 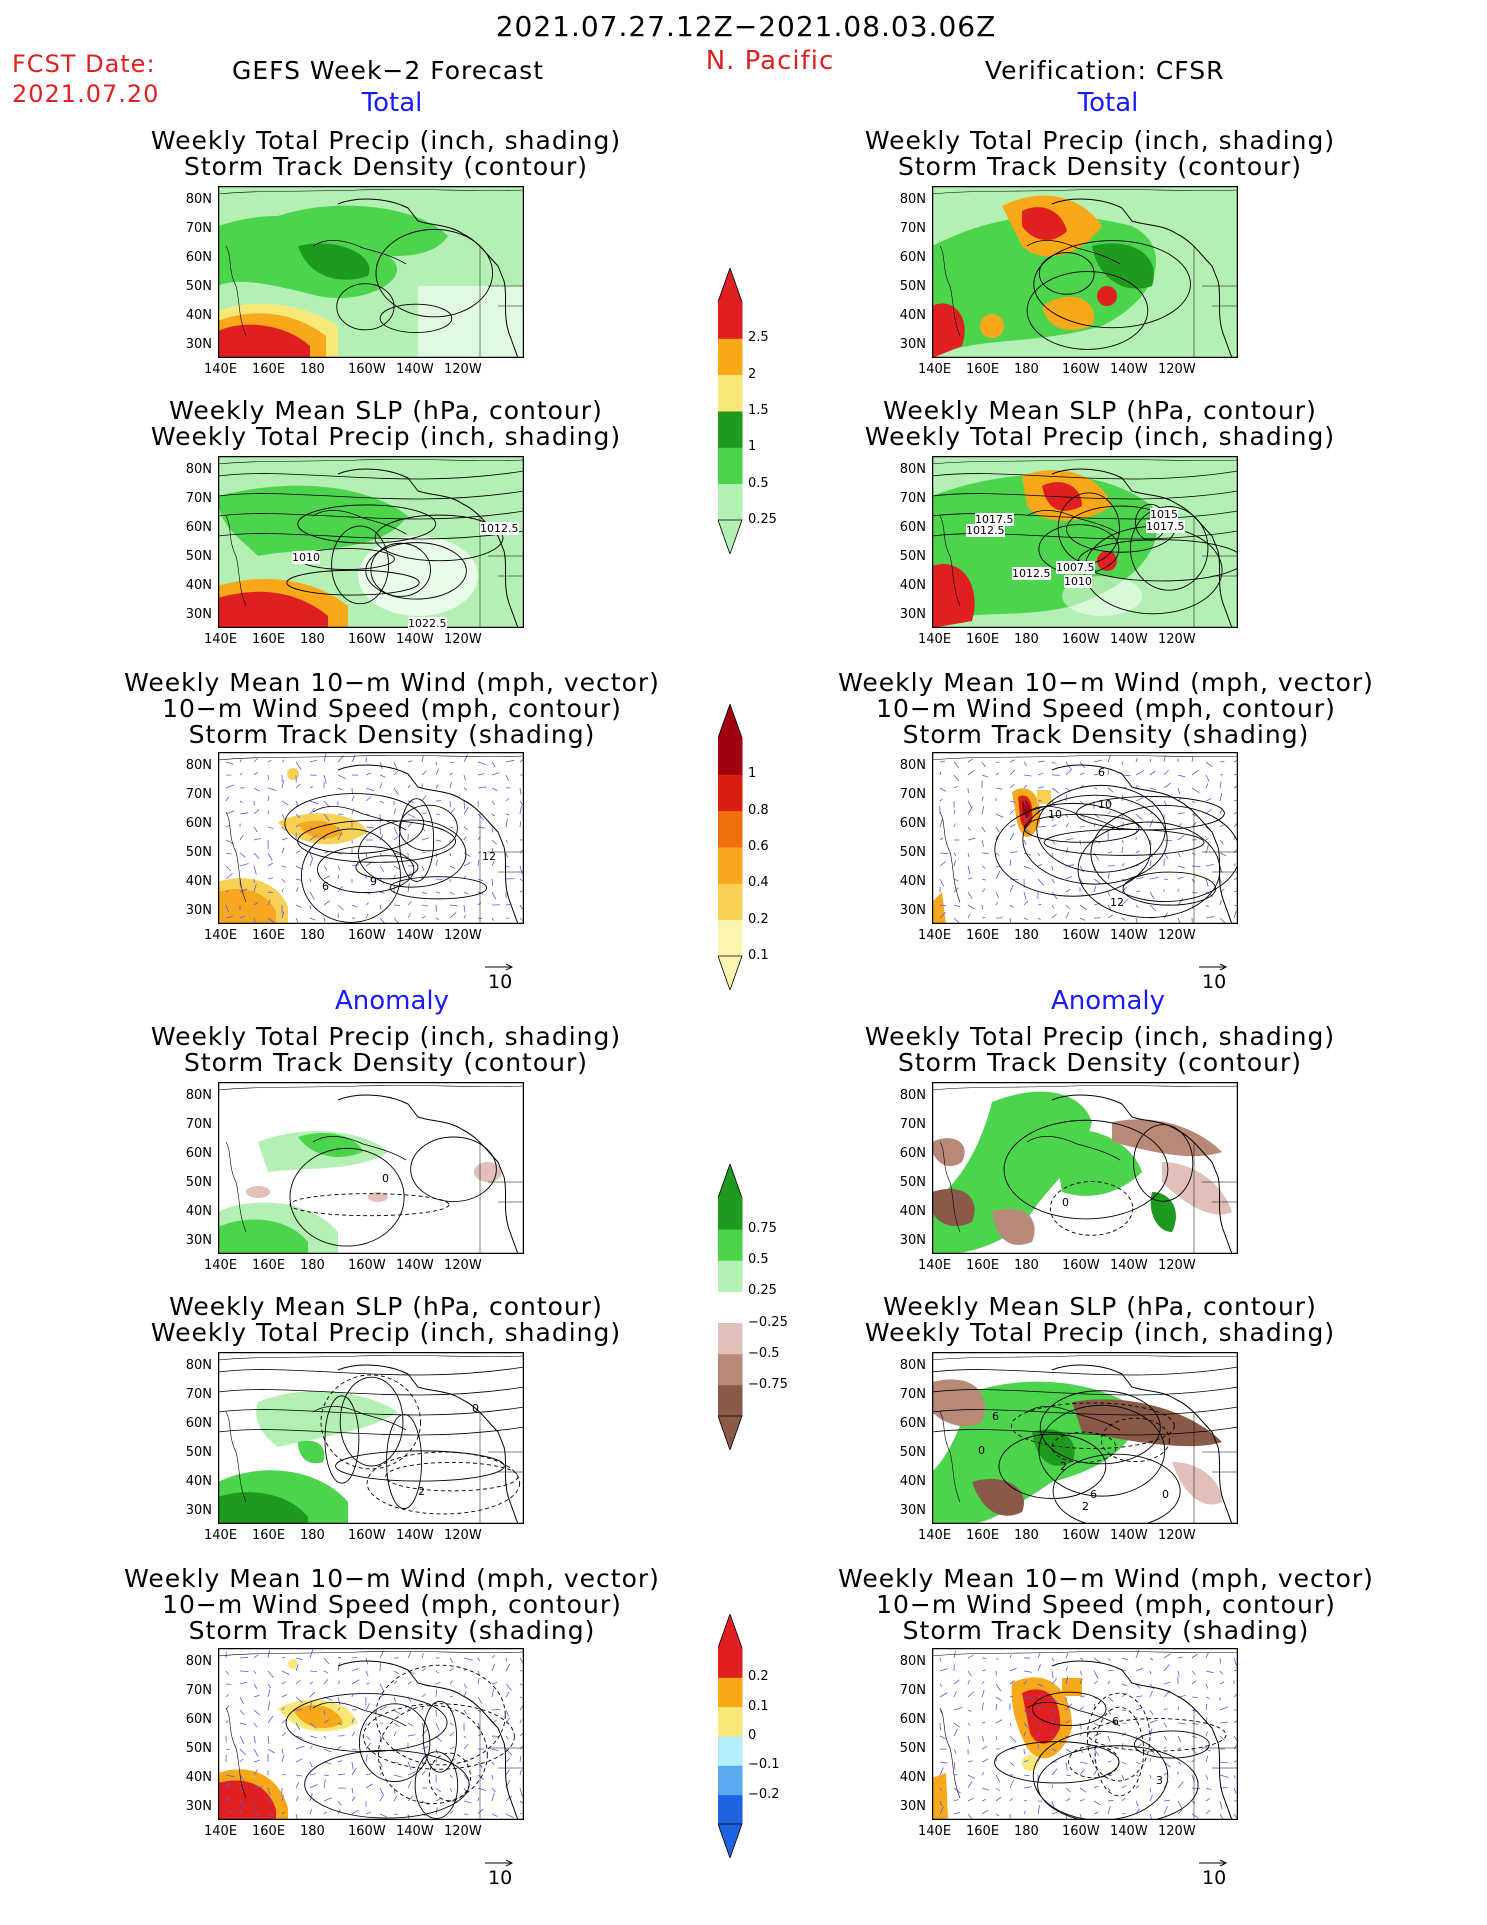 I want to click on vector-scale-arrow-icon, so click(x=499, y=967).